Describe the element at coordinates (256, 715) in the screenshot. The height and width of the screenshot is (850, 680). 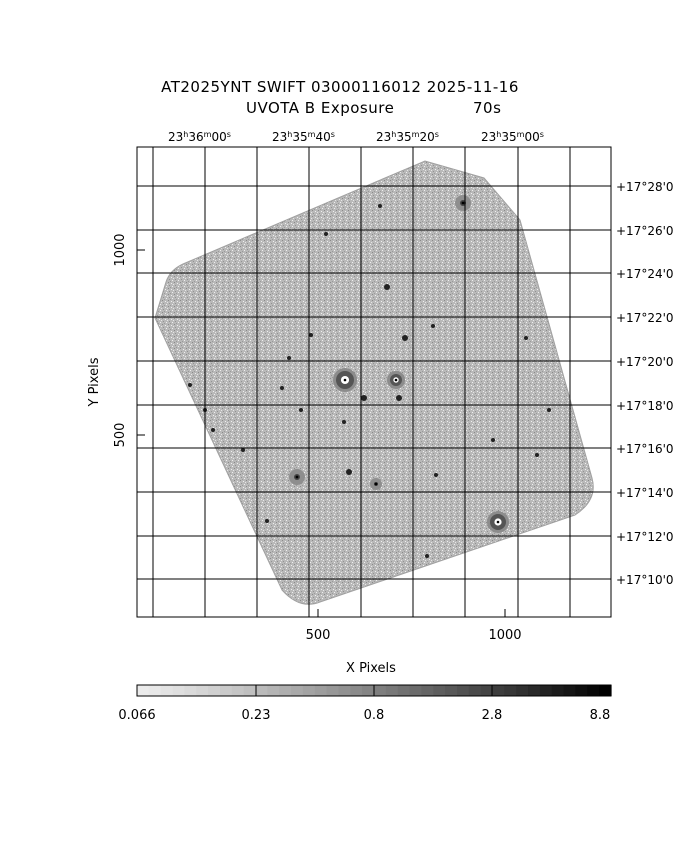
I see `colorbar-tick-label: 0.23` at that location.